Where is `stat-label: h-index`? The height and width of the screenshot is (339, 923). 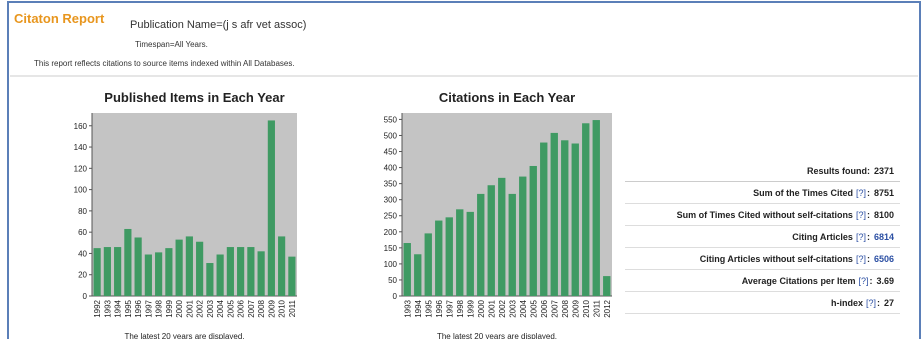 stat-label: h-index is located at coordinates (846, 302).